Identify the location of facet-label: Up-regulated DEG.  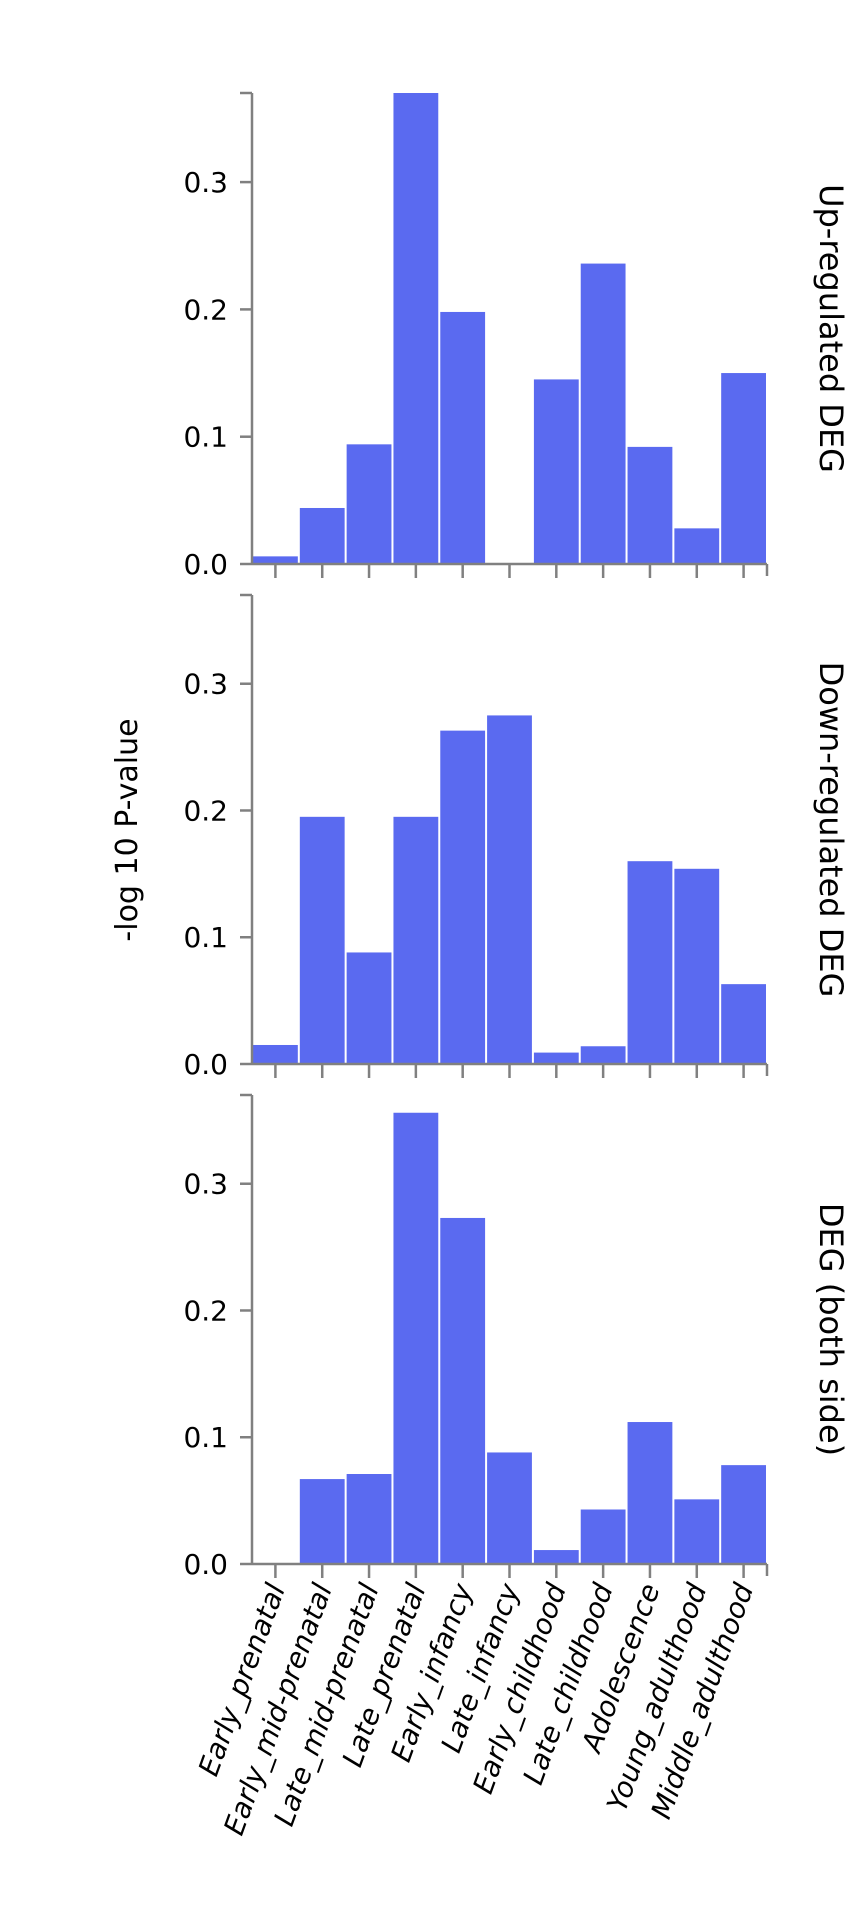
(831, 328).